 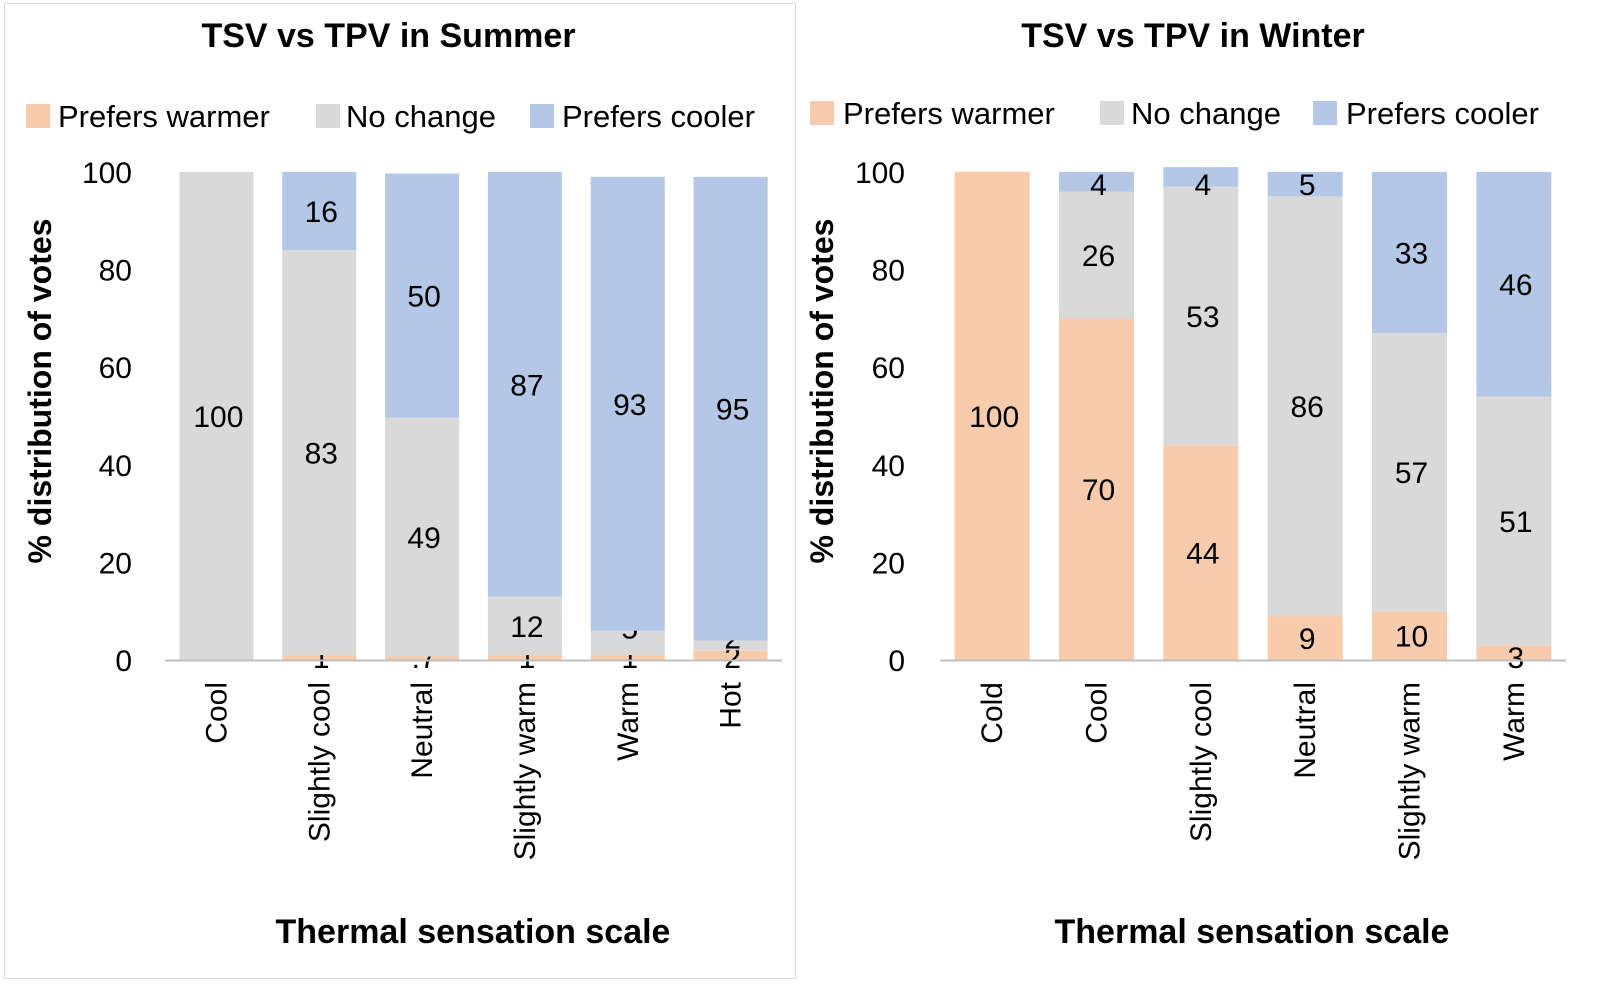 I want to click on data-label-prefers-cooler-slightly-warm: 87, so click(x=526, y=385).